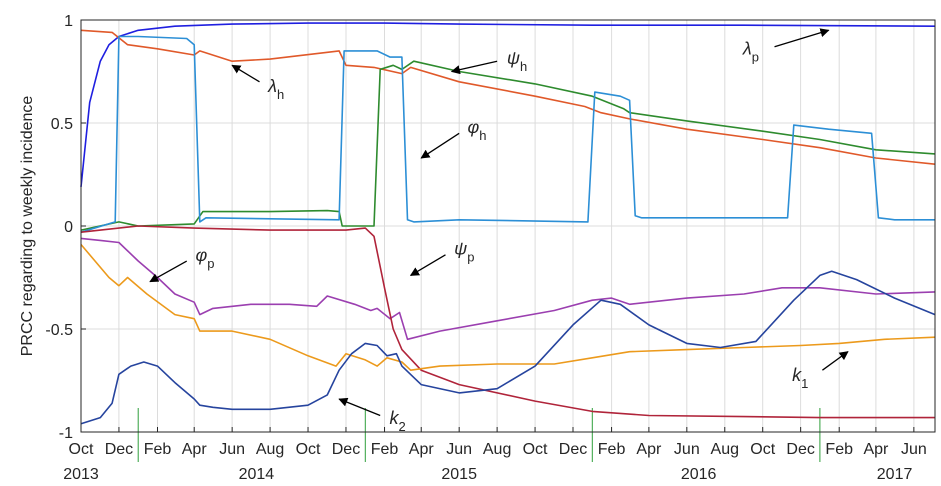 The height and width of the screenshot is (486, 941). I want to click on y-tick-label: -1, so click(66, 433).